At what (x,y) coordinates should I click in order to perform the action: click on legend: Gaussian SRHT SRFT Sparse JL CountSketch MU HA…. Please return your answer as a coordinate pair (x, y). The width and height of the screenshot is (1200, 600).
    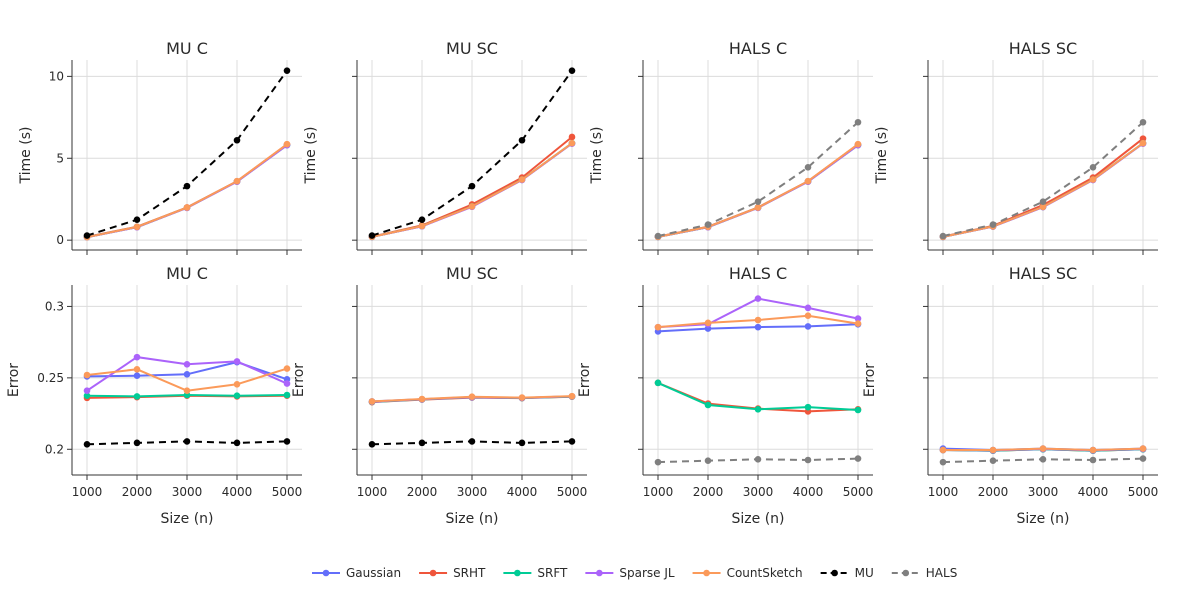
    Looking at the image, I should click on (634, 573).